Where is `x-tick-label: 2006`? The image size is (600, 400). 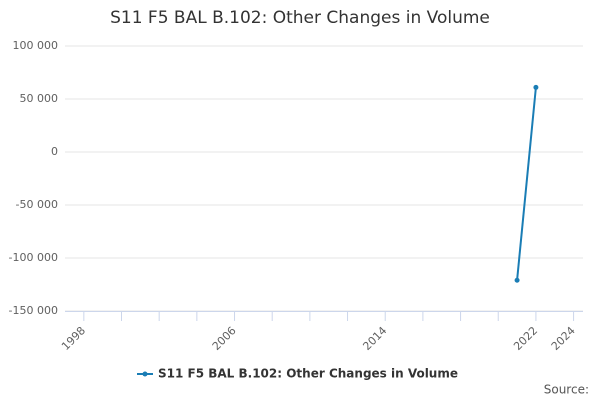
x-tick-label: 2006 is located at coordinates (224, 338).